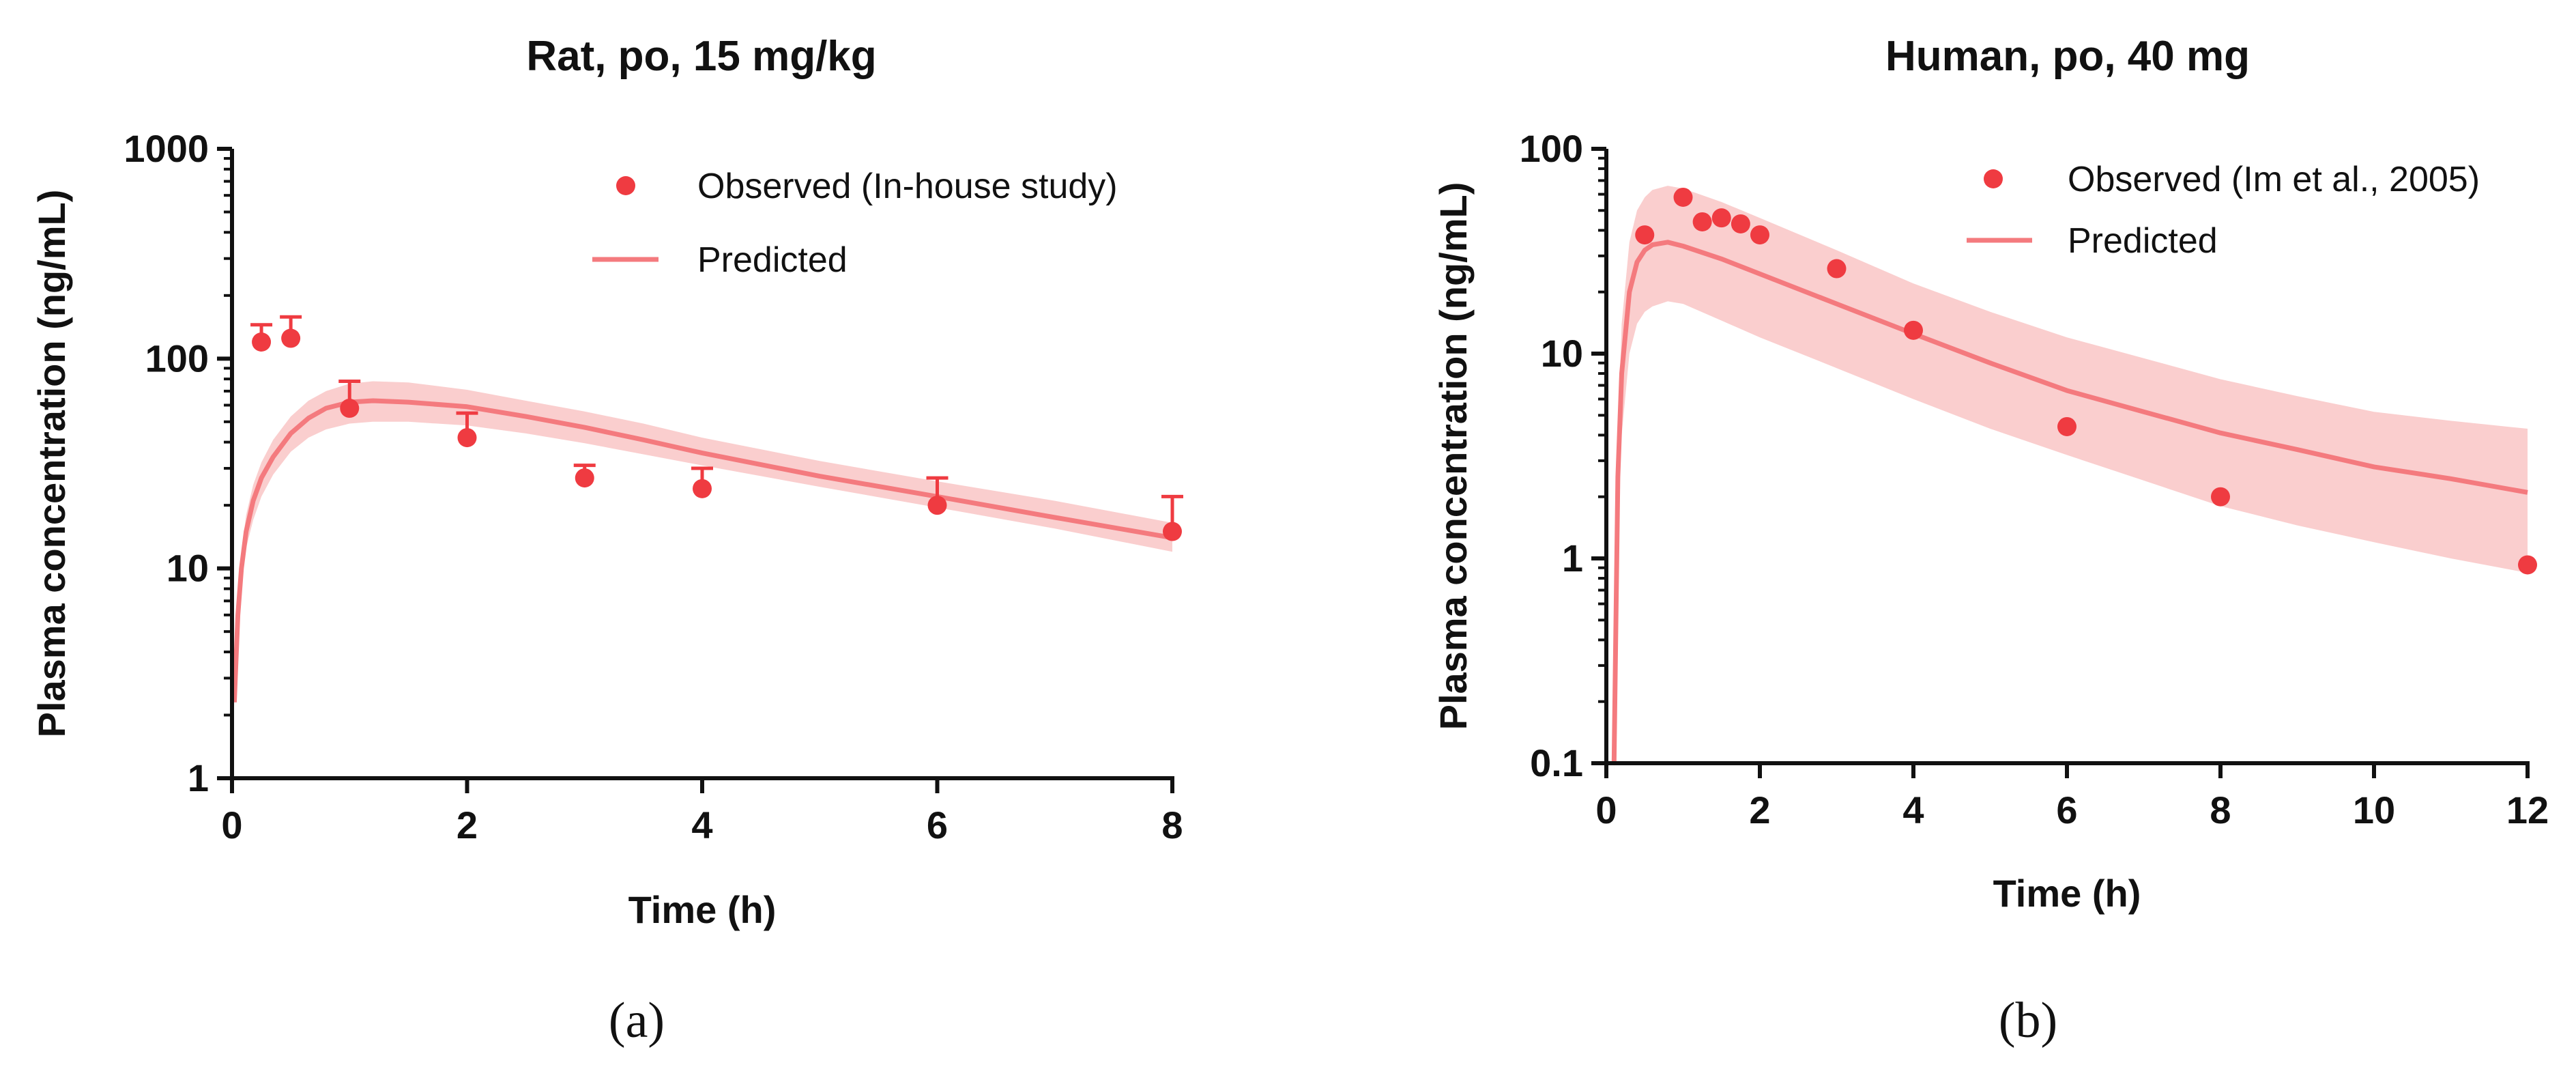 The width and height of the screenshot is (2576, 1067). Describe the element at coordinates (2527, 809) in the screenshot. I see `x-tick-label: 12` at that location.